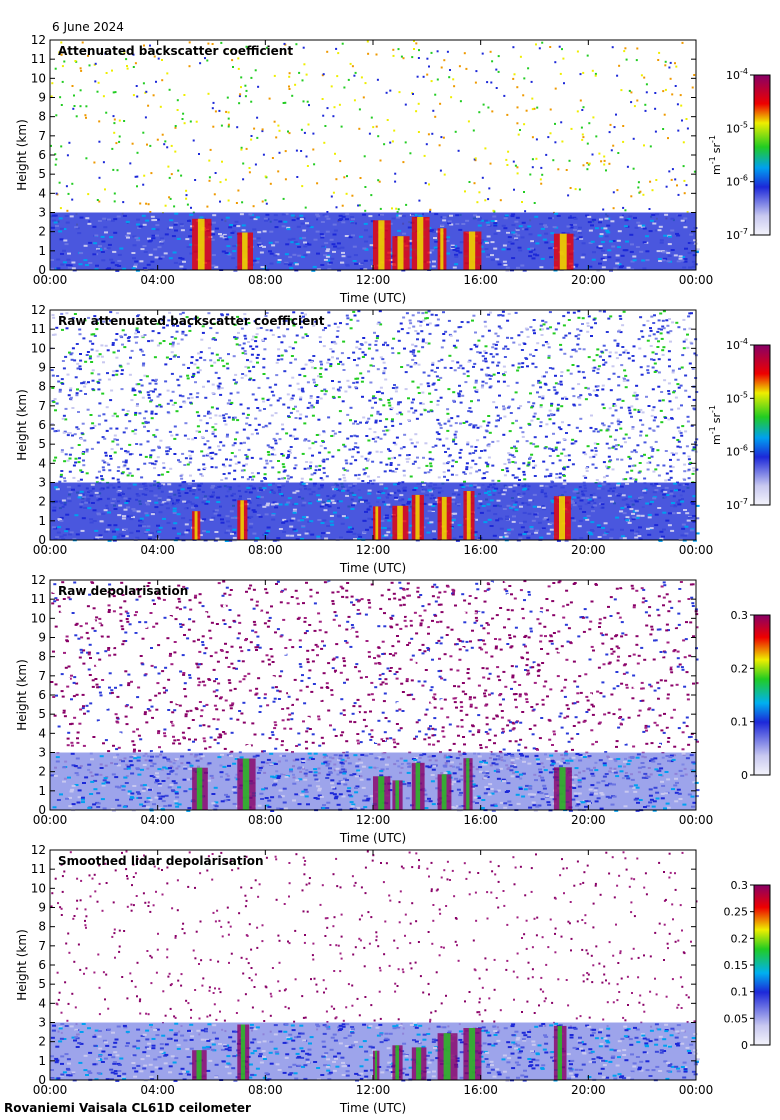  What do you see at coordinates (157, 1090) in the screenshot?
I see `x-tick-label: 04:00` at bounding box center [157, 1090].